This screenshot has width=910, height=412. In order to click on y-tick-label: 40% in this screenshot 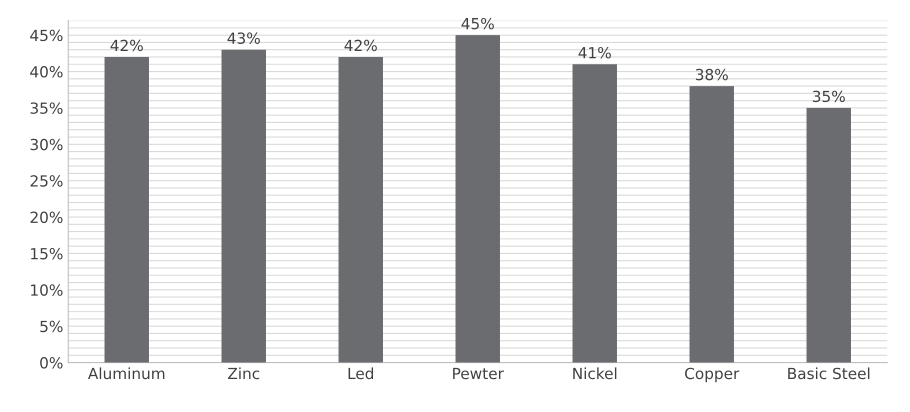, I will do `click(46, 72)`.